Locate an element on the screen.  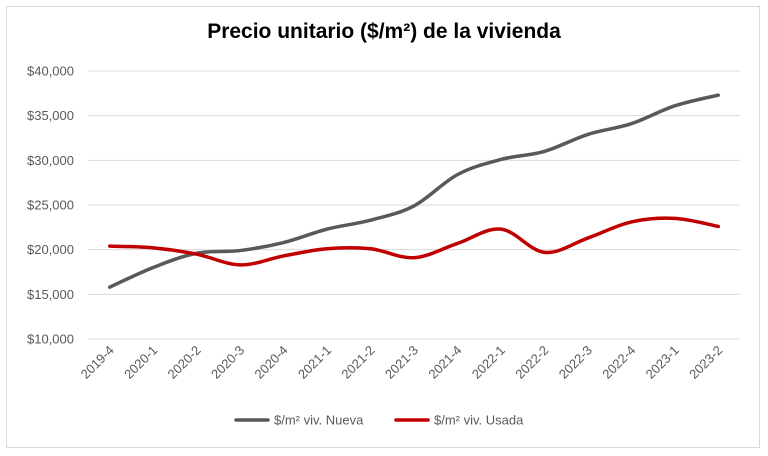
x-tick-label: 2021-3 is located at coordinates (401, 362).